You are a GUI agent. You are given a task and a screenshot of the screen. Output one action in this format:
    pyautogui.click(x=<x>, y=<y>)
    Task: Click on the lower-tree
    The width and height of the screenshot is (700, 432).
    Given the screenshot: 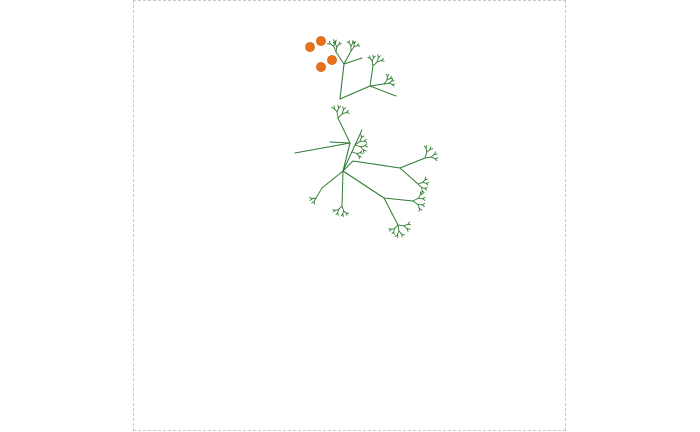 What is the action you would take?
    pyautogui.click(x=366, y=171)
    